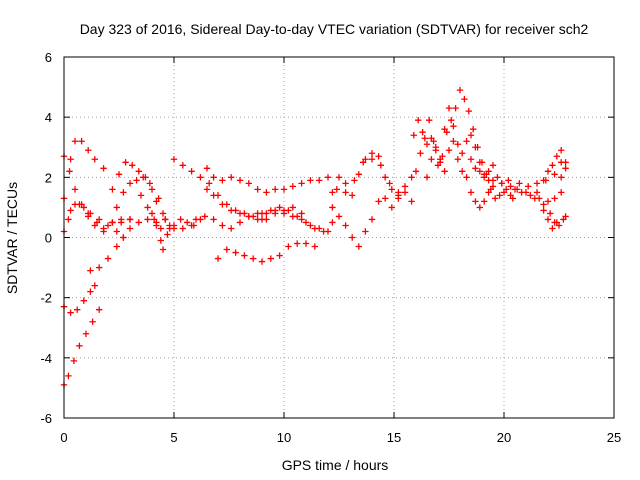 The height and width of the screenshot is (480, 640). What do you see at coordinates (46, 298) in the screenshot?
I see `y-tick-label: -2` at bounding box center [46, 298].